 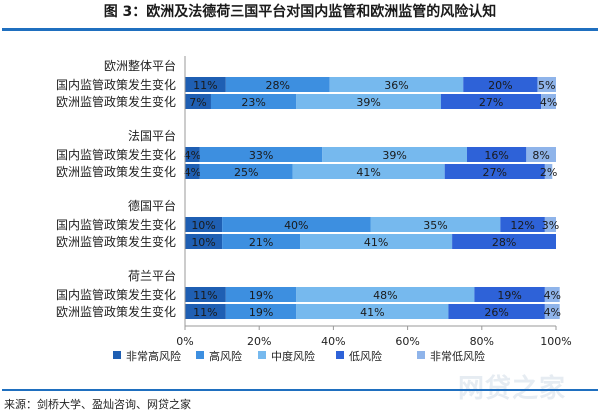 I want to click on x-tick-label: 100%, so click(x=555, y=341).